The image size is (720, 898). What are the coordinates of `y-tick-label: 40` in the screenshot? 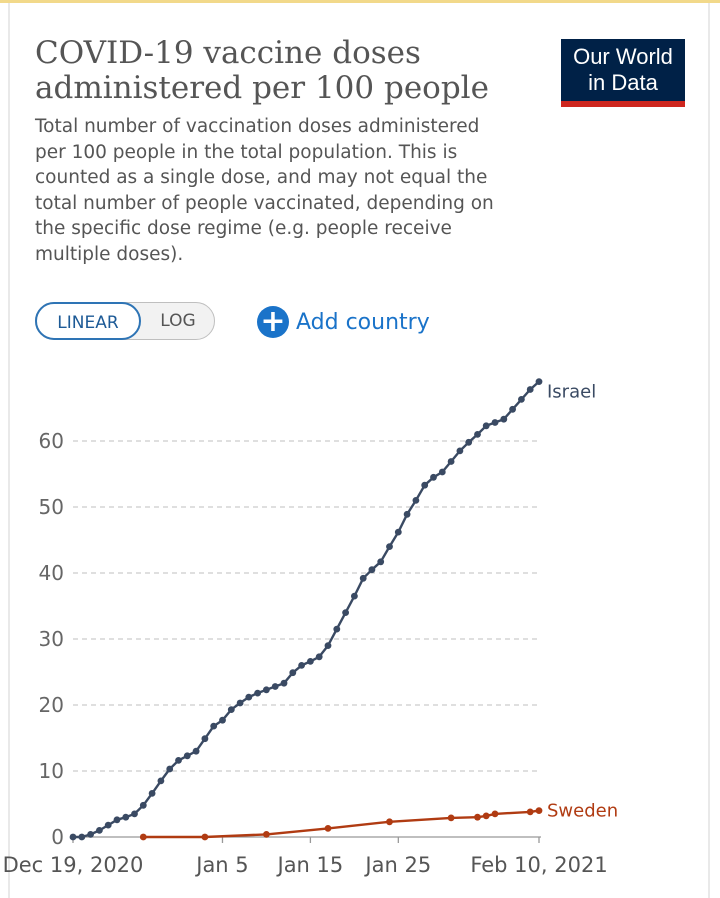 It's located at (51, 573).